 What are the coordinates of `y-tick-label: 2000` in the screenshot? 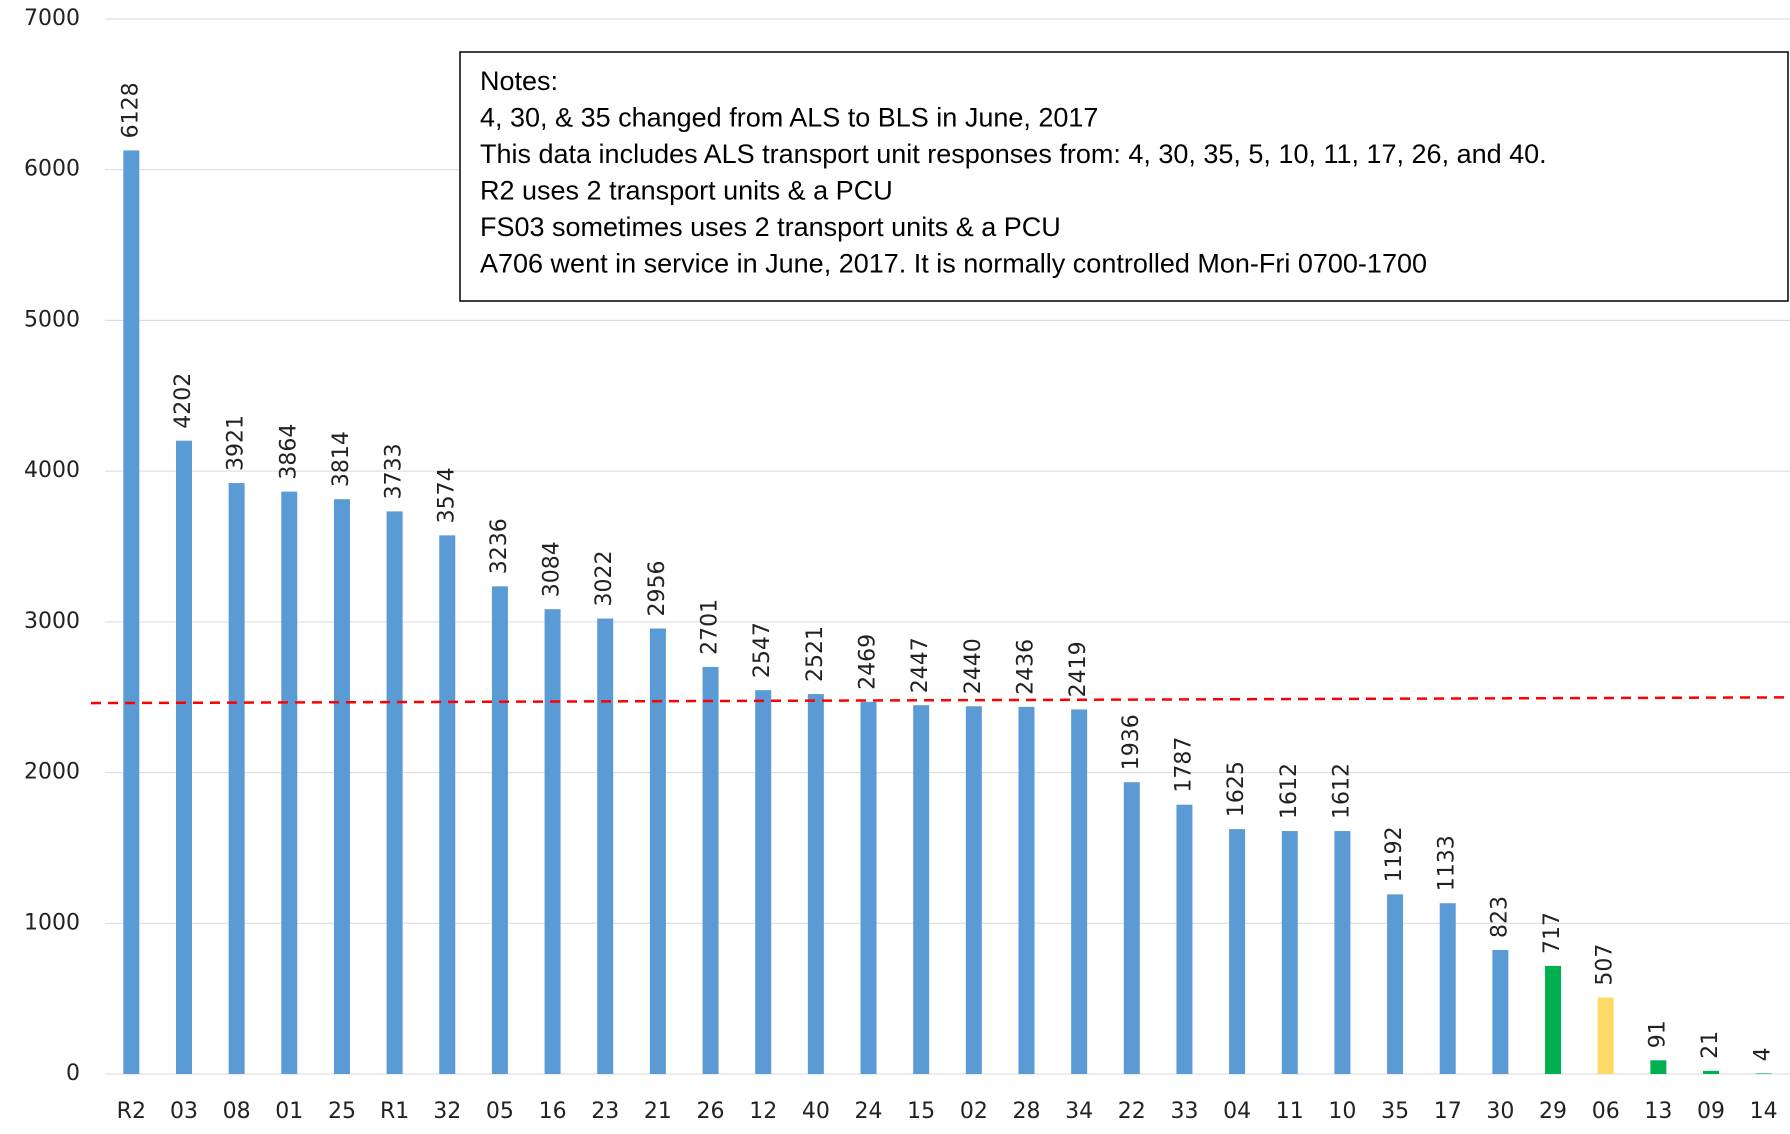 It's located at (52, 772).